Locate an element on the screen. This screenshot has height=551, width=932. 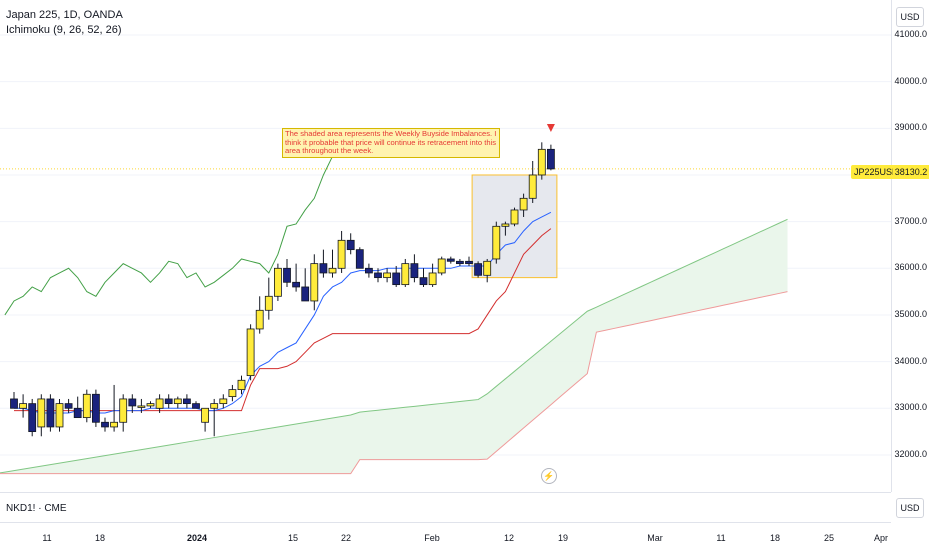
time-tick-label: 12 is located at coordinates (509, 538).